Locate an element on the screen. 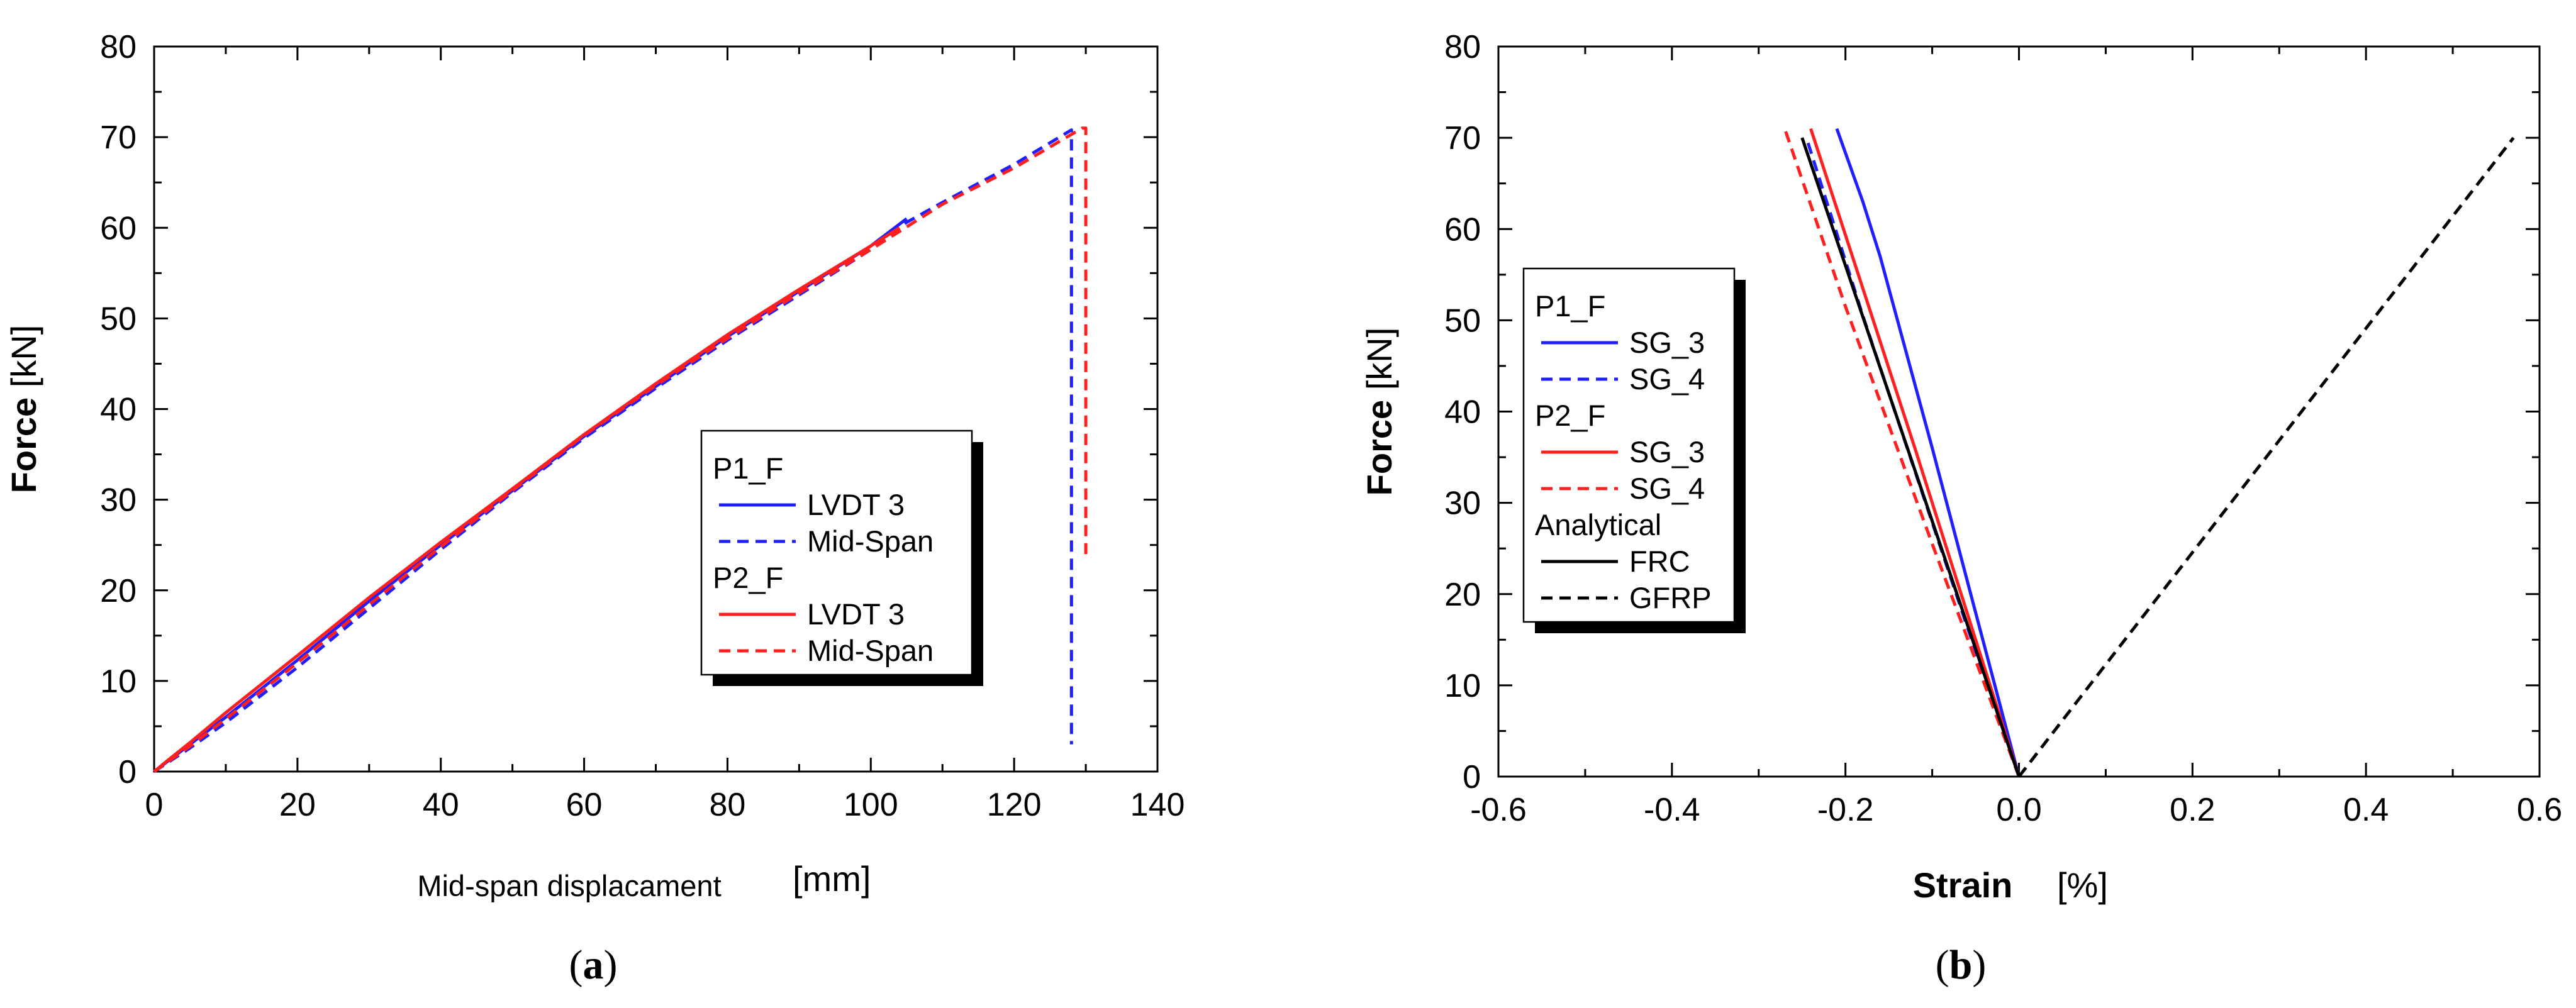 The height and width of the screenshot is (1008, 2576). series-analytical-frc is located at coordinates (1910, 457).